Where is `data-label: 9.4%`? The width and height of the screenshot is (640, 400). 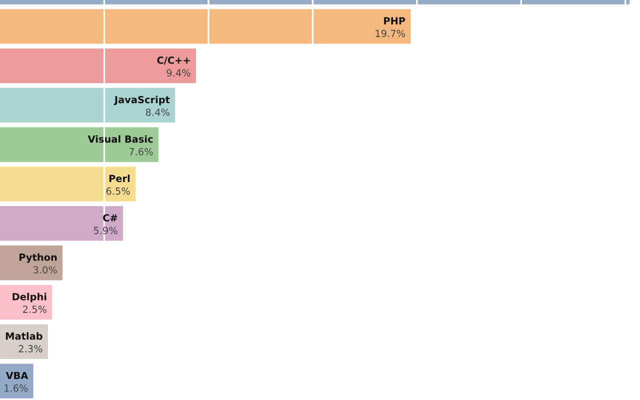 data-label: 9.4% is located at coordinates (178, 73).